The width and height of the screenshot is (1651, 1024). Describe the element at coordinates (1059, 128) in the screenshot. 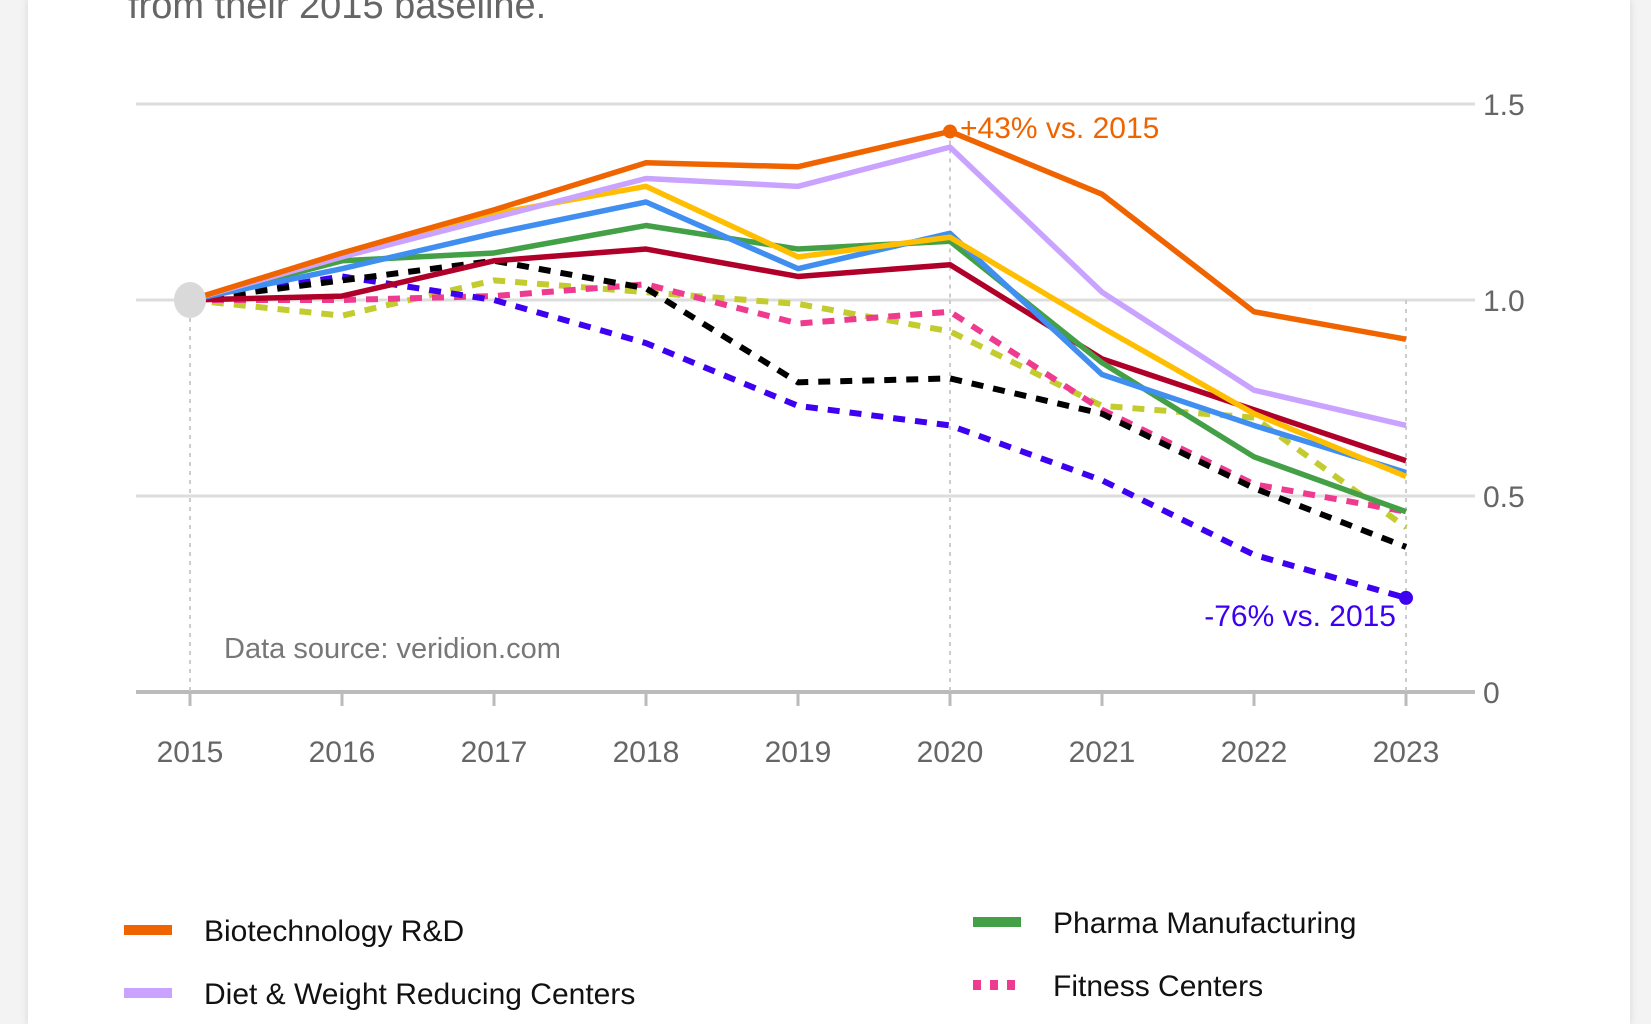

I see `annotation-max: +43% vs. 2015` at that location.